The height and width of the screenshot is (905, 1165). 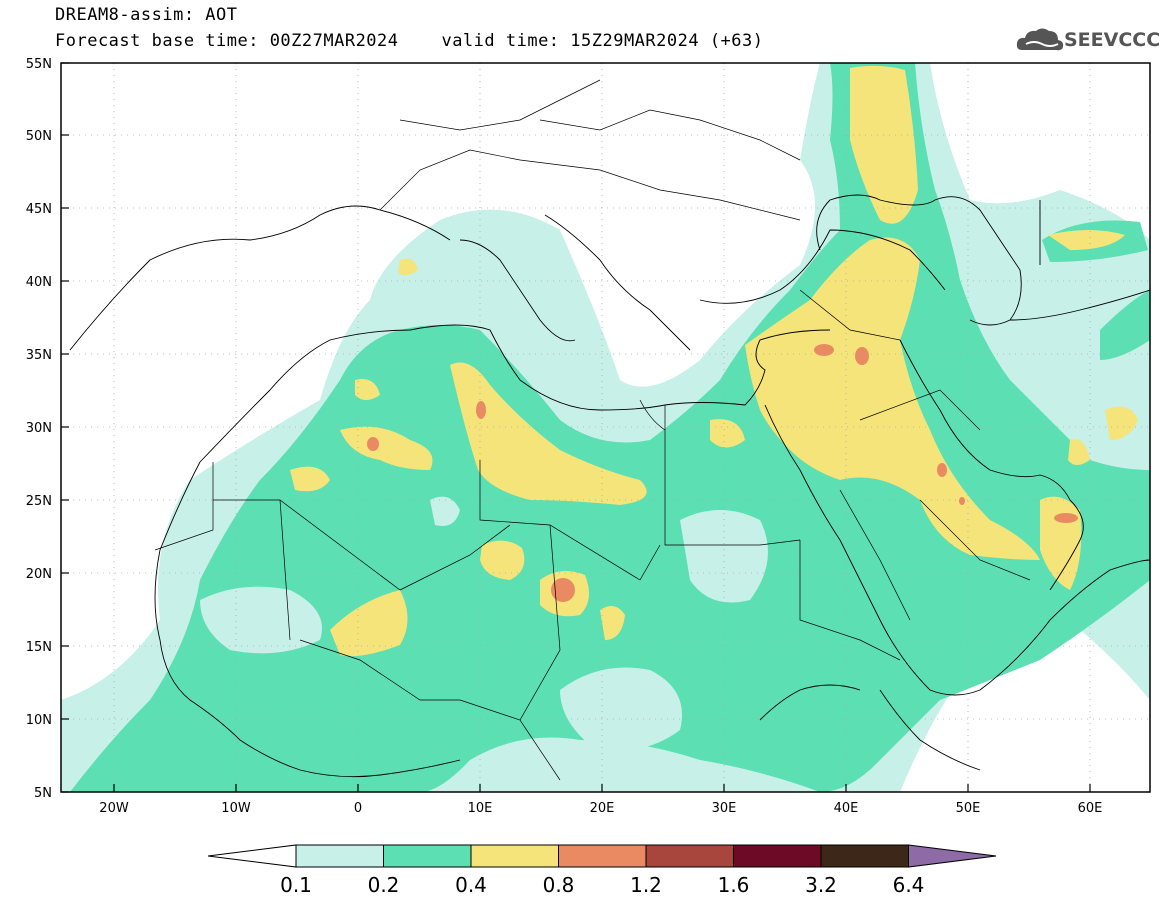 What do you see at coordinates (734, 885) in the screenshot?
I see `colorbar-label: 1.6` at bounding box center [734, 885].